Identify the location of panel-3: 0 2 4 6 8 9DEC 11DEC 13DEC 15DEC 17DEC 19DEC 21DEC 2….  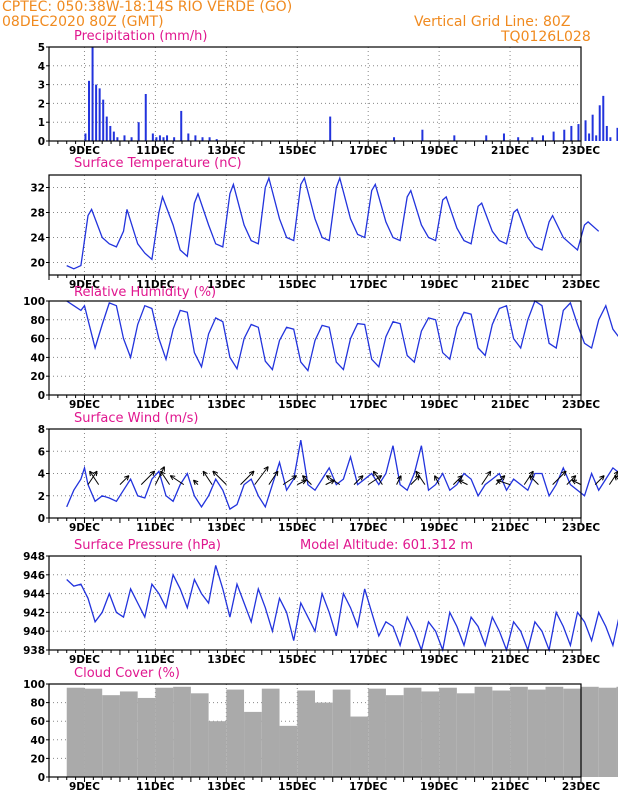
(328, 472).